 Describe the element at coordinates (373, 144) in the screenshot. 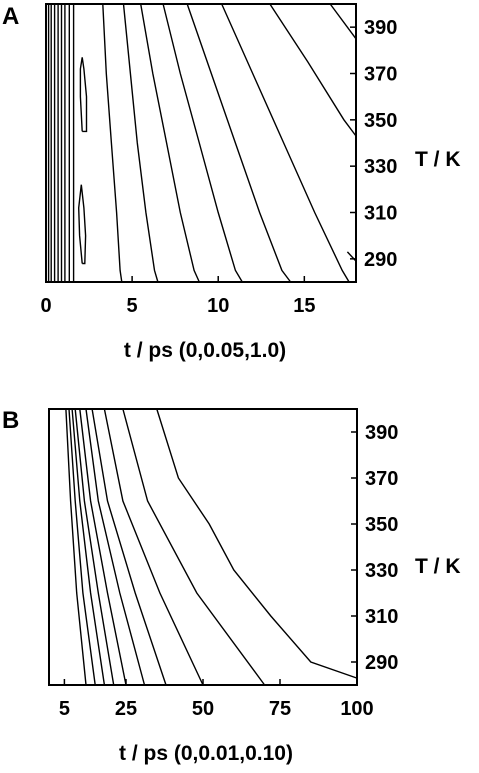

I see `panel-a-y-ticks: 290 310 330 350 370 390` at that location.